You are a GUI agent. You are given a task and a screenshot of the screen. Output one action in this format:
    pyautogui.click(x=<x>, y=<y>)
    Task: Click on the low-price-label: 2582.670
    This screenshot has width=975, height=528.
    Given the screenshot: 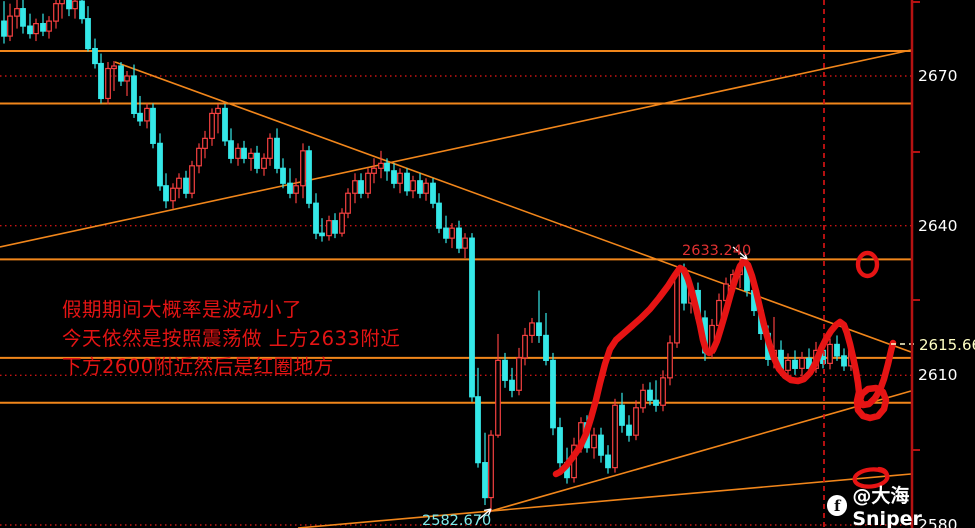 What is the action you would take?
    pyautogui.click(x=457, y=520)
    